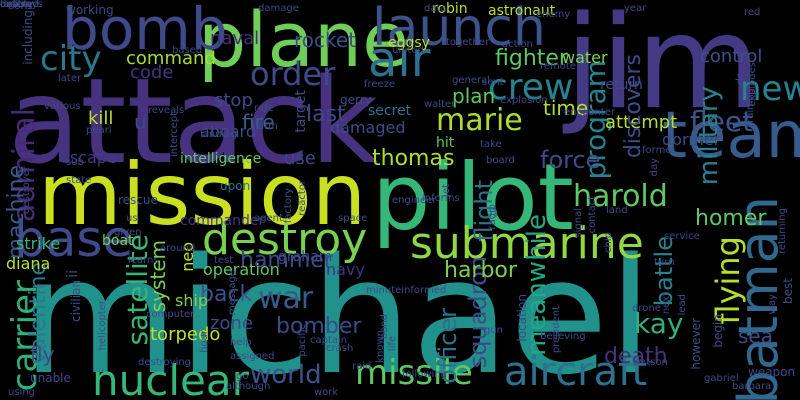 This screenshot has height=400, width=800. What do you see at coordinates (22, 392) in the screenshot?
I see `cloud-word: using` at bounding box center [22, 392].